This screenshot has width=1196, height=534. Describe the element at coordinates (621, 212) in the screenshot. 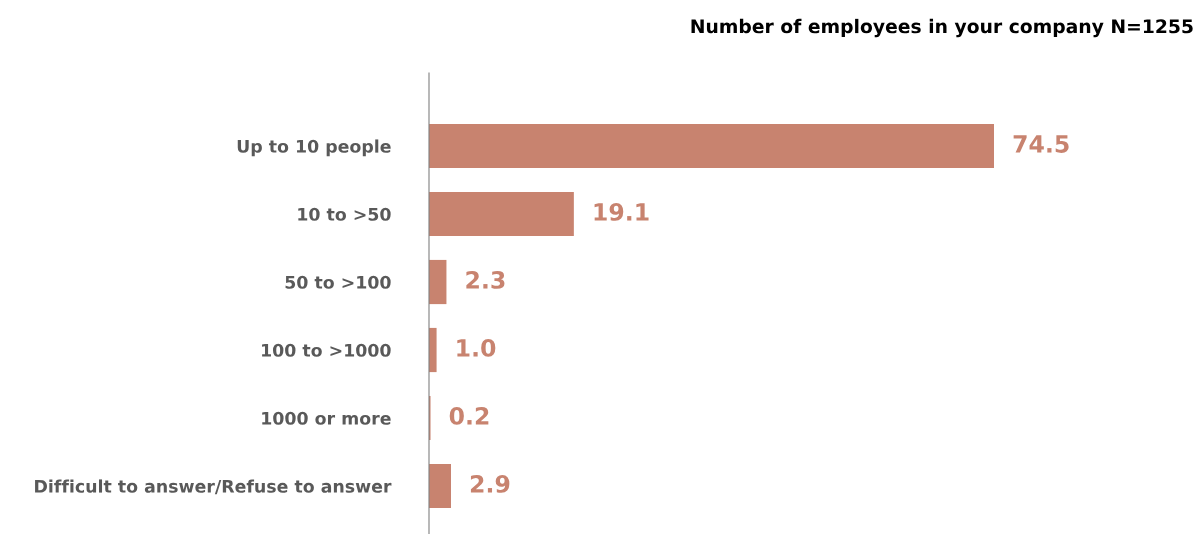

I see `data-label: 19.1` at that location.